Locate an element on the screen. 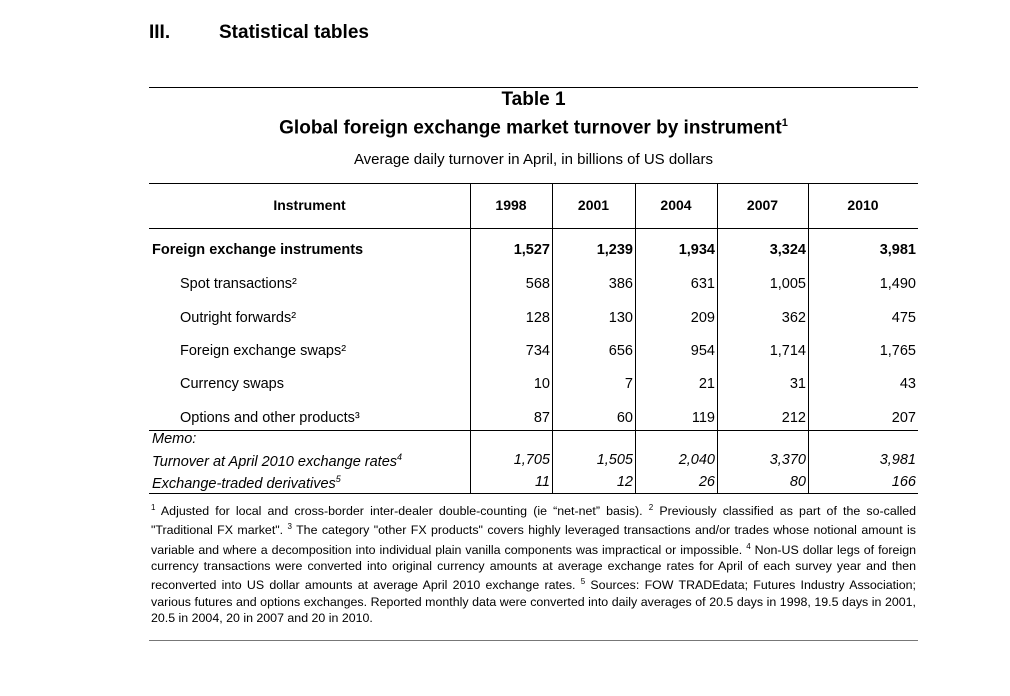 This screenshot has width=1010, height=696. table-cell: 1,239 is located at coordinates (614, 250).